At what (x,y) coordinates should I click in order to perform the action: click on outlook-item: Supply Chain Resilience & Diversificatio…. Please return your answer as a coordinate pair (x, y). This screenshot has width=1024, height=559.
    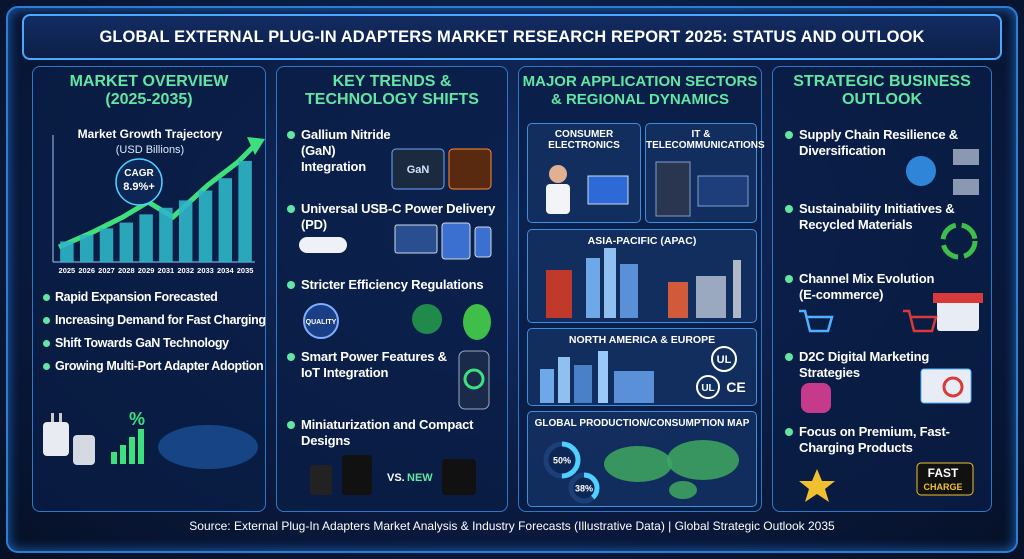
    Looking at the image, I should click on (882, 143).